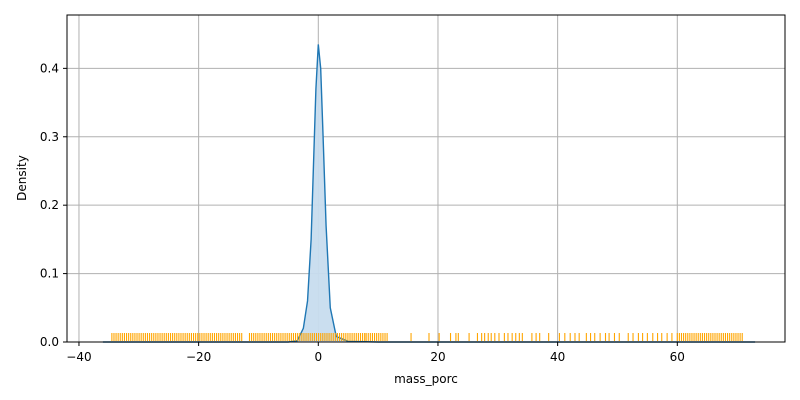 This screenshot has height=400, width=800. I want to click on y-tick-label: 0.0, so click(49, 342).